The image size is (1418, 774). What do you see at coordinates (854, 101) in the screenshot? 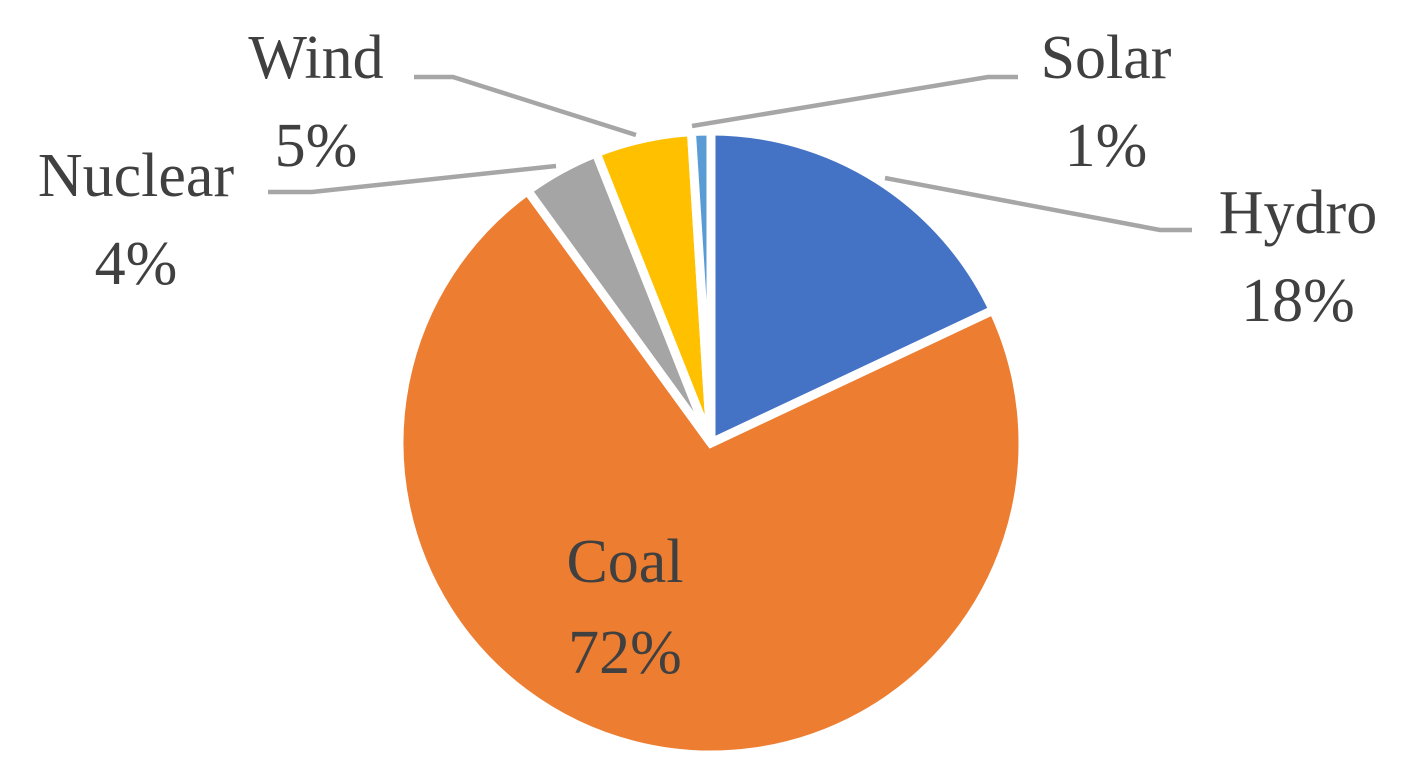
I see `leader-line-solar` at bounding box center [854, 101].